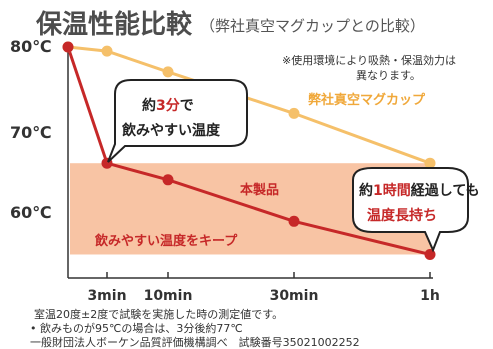 Image resolution: width=493 pixels, height=349 pixels. Describe the element at coordinates (388, 75) in the screenshot. I see `usage-note-line2: 異なります。` at that location.